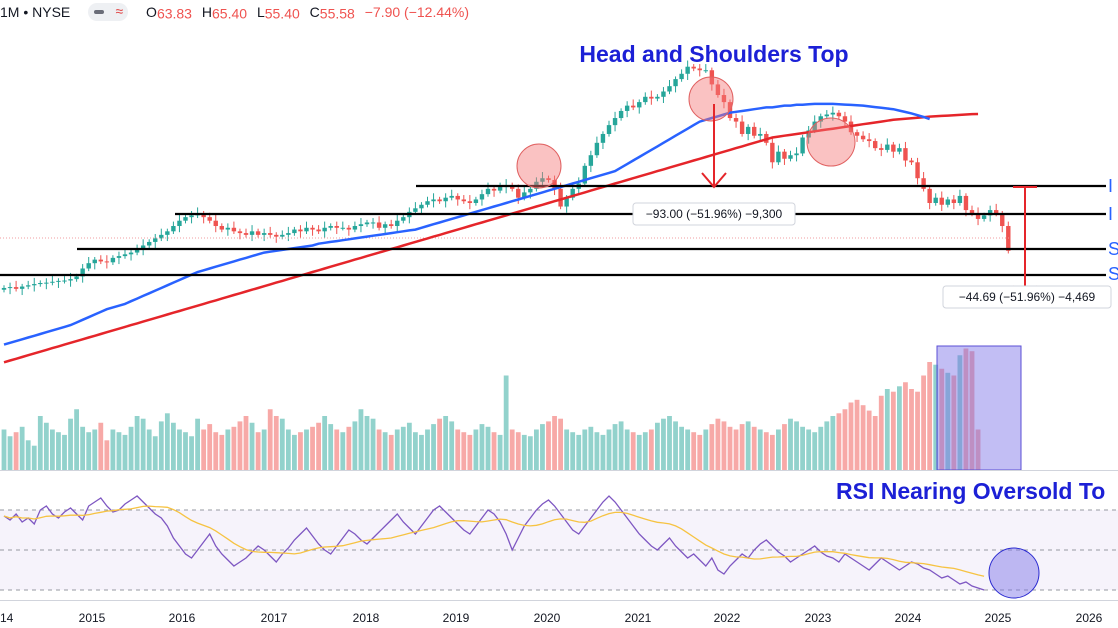 The width and height of the screenshot is (1118, 628). Describe the element at coordinates (714, 214) in the screenshot. I see `measure-label-1: −93.00 (−51.96%) −9,300` at that location.